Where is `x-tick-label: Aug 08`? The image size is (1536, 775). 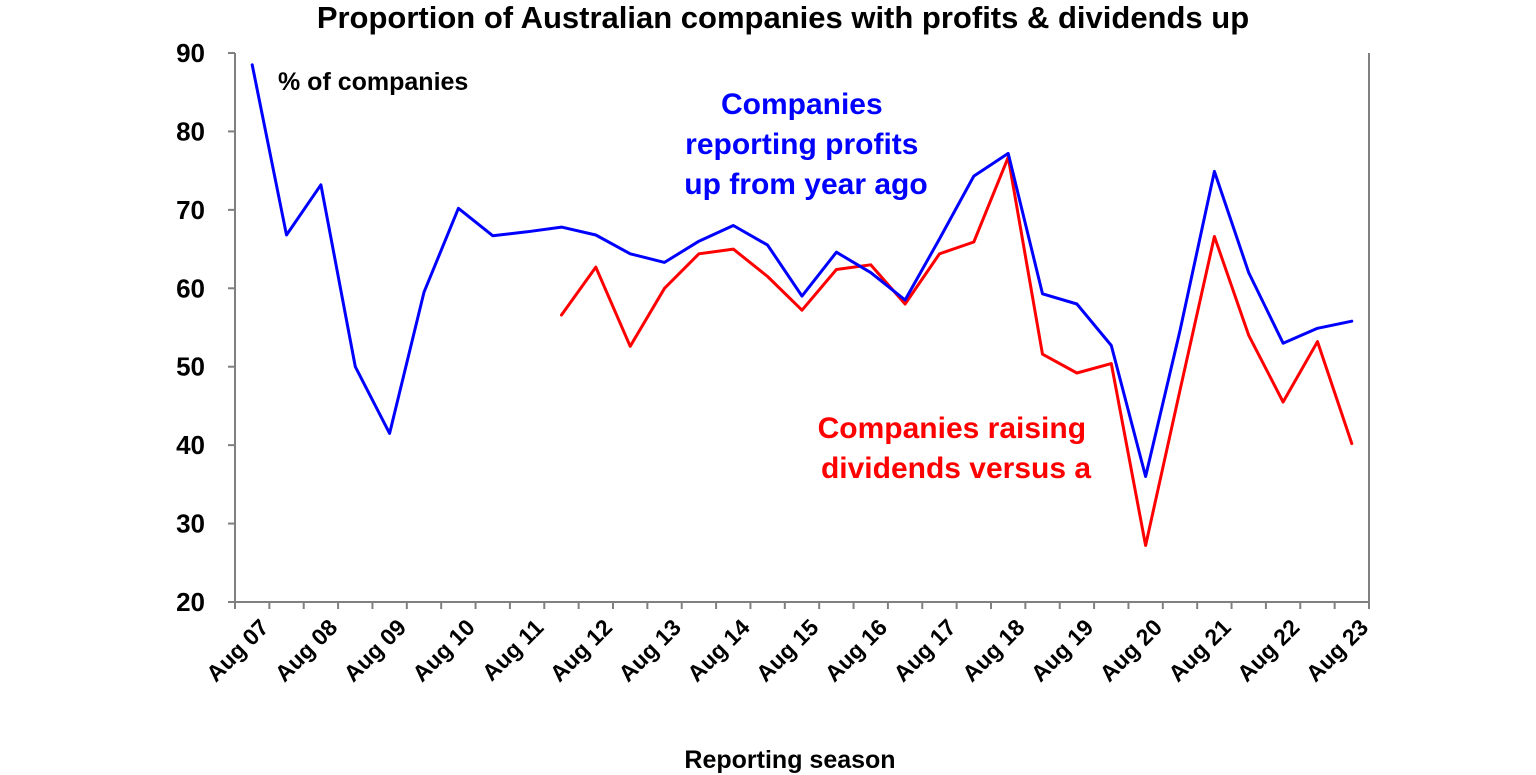 x-tick-label: Aug 08 is located at coordinates (306, 650).